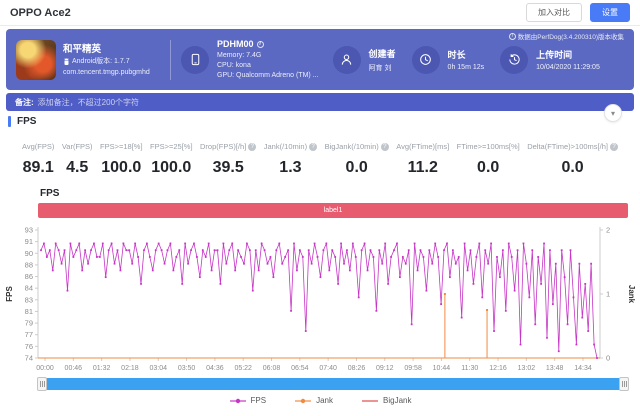 The height and width of the screenshot is (416, 640). What do you see at coordinates (77, 159) in the screenshot?
I see `stat-var-fps-: Var(FPS) 4.5` at bounding box center [77, 159].